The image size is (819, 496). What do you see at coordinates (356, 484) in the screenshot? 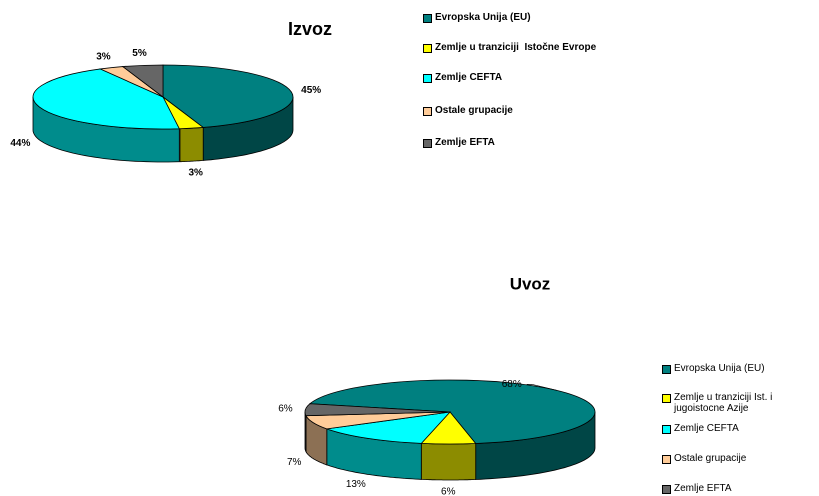
I see `data-label: 13%` at bounding box center [356, 484].